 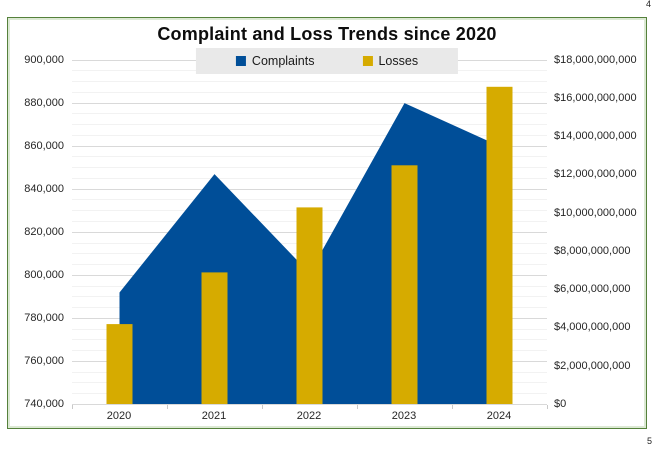 What do you see at coordinates (648, 4) in the screenshot?
I see `page-number-top: 4` at bounding box center [648, 4].